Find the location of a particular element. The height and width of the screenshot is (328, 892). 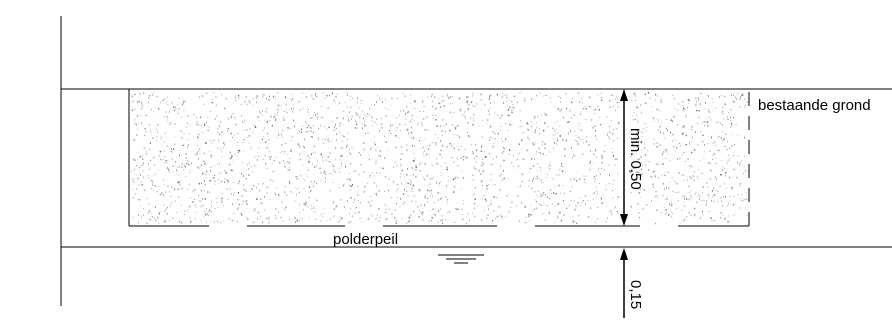

dimension-arrow-up-icon is located at coordinates (624, 95).